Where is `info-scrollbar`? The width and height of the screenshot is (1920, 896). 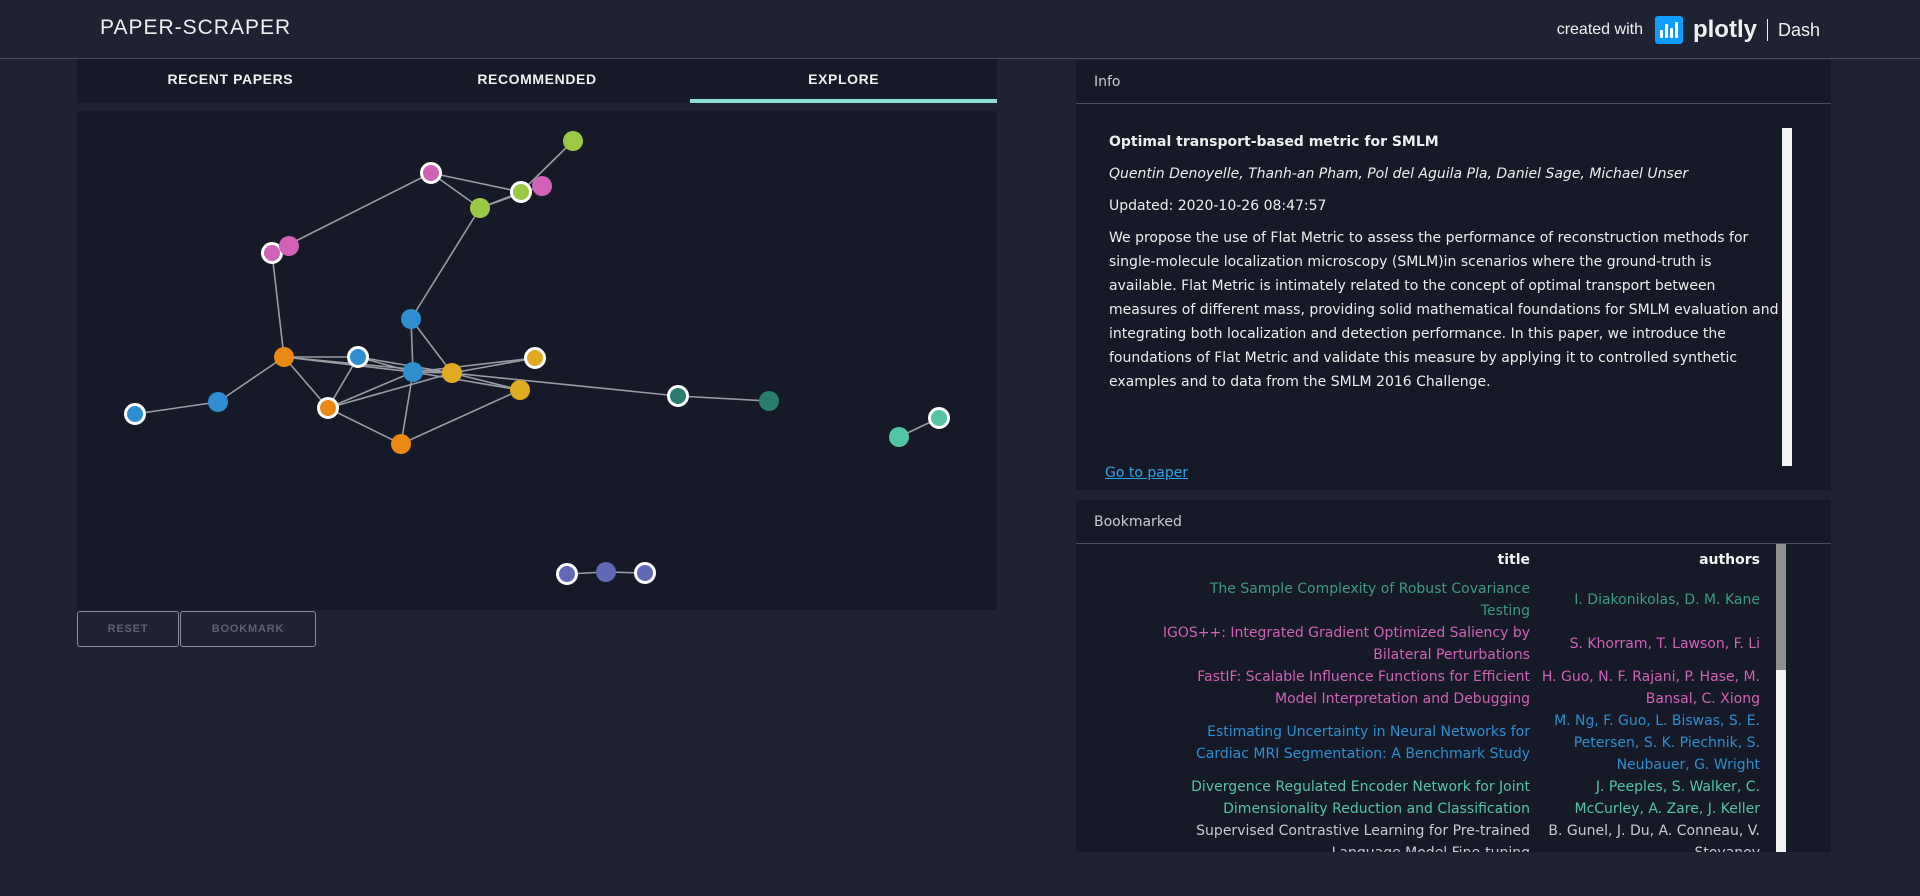
info-scrollbar is located at coordinates (1787, 297).